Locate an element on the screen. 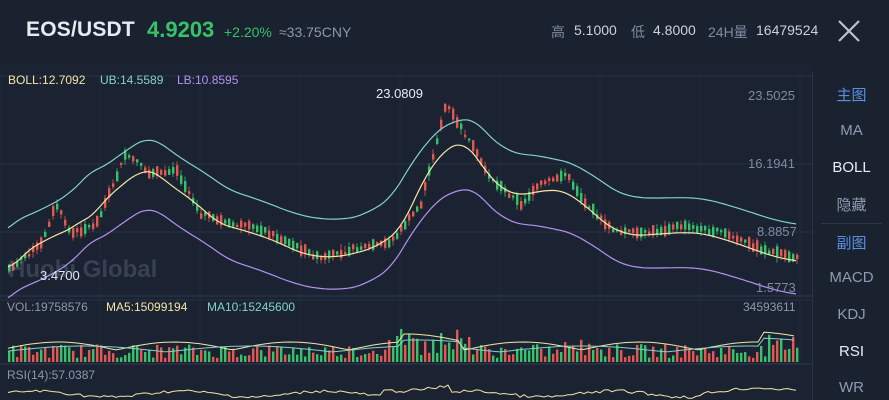  indicator-ma: MA is located at coordinates (851, 130).